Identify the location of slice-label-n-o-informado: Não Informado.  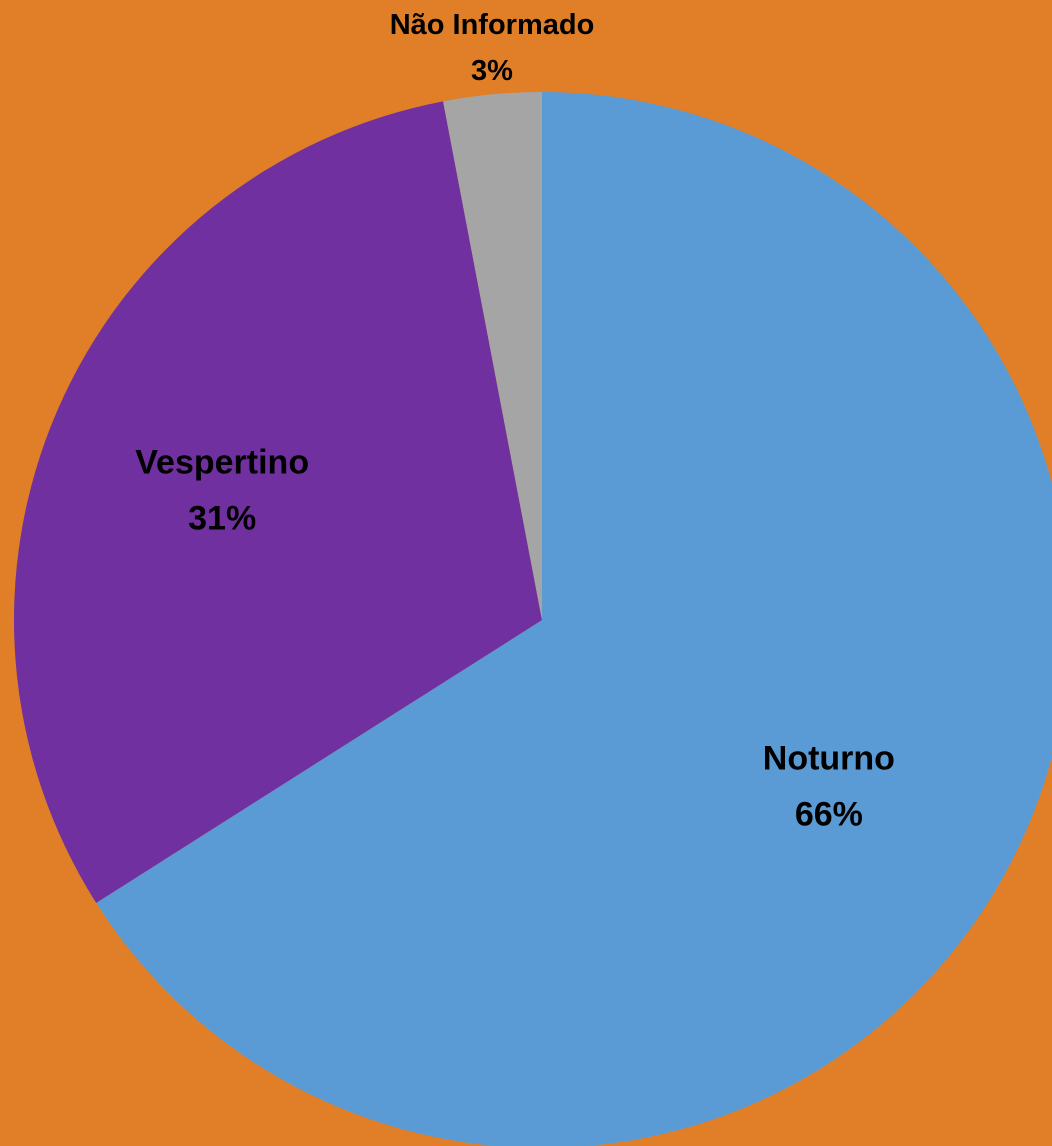
(492, 25).